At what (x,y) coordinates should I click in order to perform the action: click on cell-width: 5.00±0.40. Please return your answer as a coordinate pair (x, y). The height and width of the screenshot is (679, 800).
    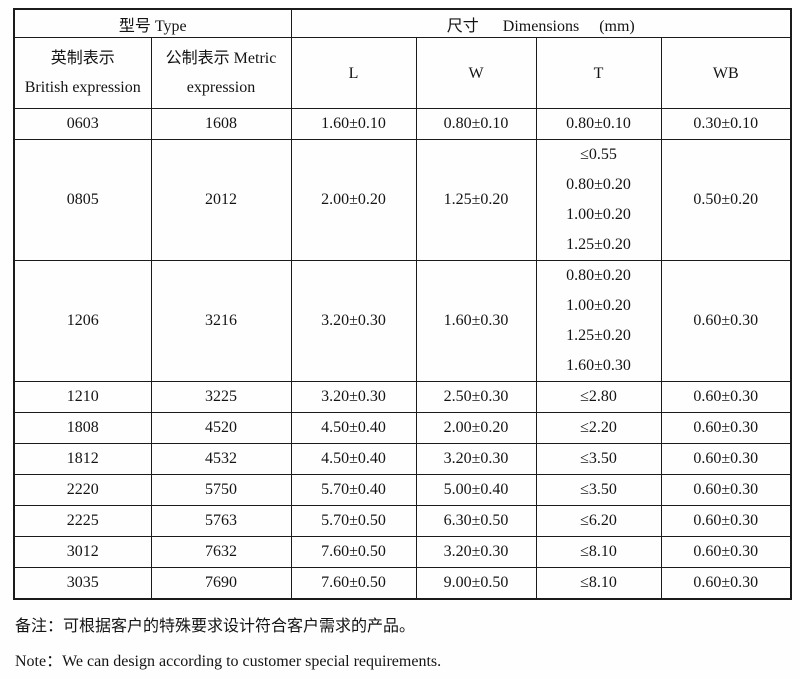
    Looking at the image, I should click on (476, 490).